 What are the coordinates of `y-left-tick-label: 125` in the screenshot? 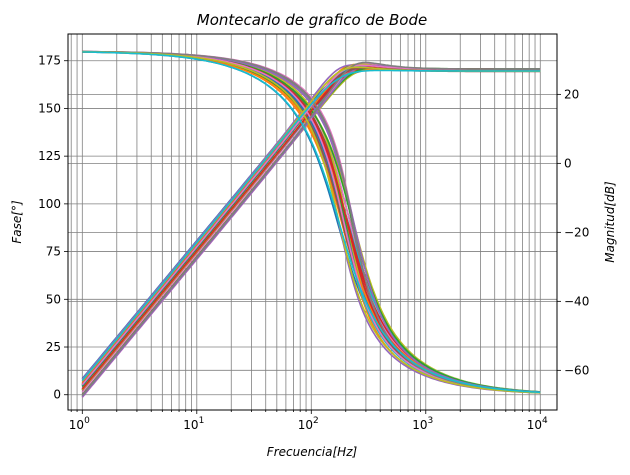 It's located at (49, 156).